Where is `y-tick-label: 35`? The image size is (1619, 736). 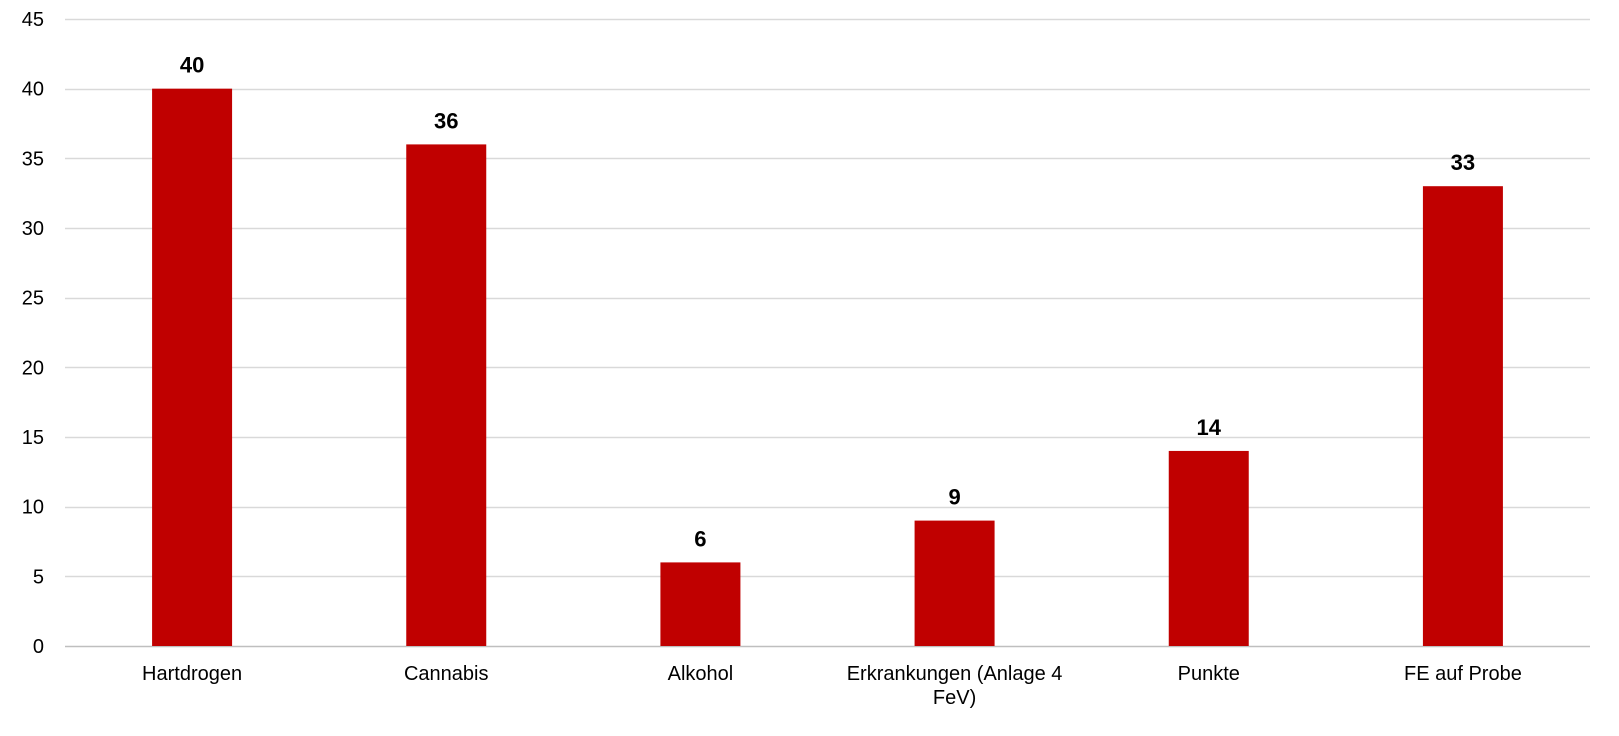
y-tick-label: 35 is located at coordinates (33, 159).